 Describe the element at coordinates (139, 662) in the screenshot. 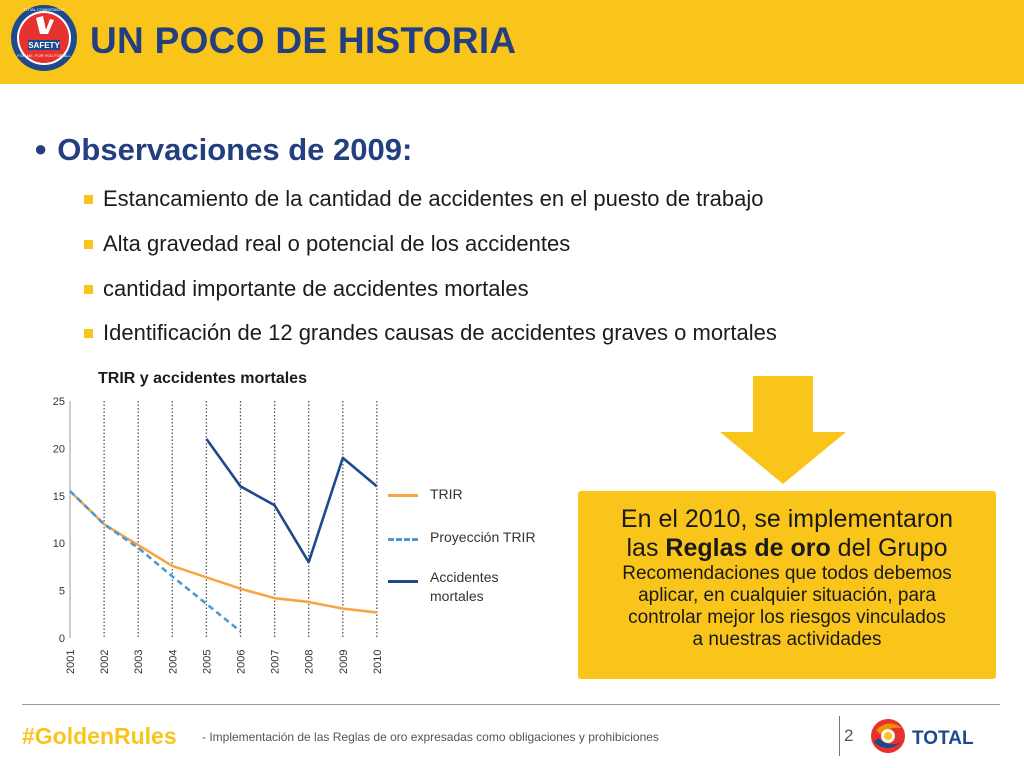

I see `chart-x-tick-label: 2003` at that location.